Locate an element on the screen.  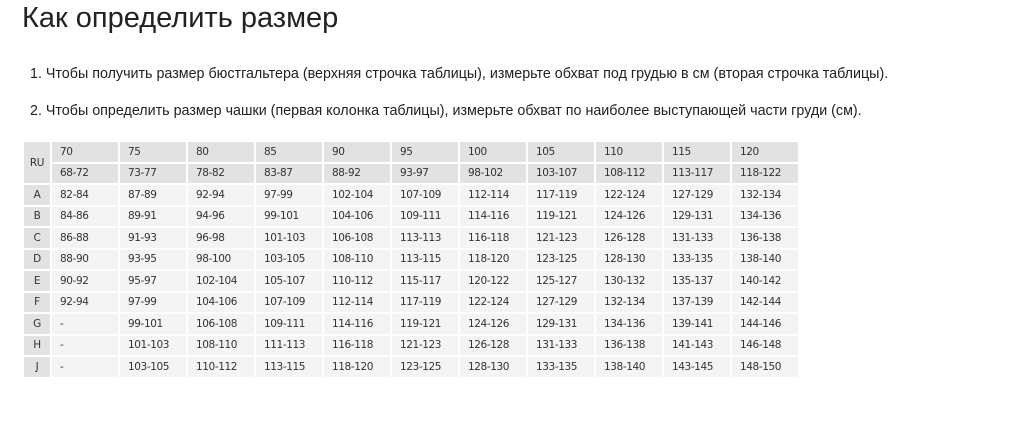
bust-range: 118-120 is located at coordinates (357, 367).